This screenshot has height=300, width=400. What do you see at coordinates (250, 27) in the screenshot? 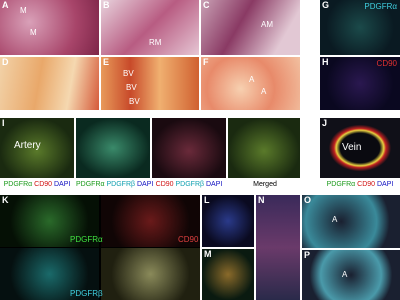
I see `panel: C AM` at bounding box center [250, 27].